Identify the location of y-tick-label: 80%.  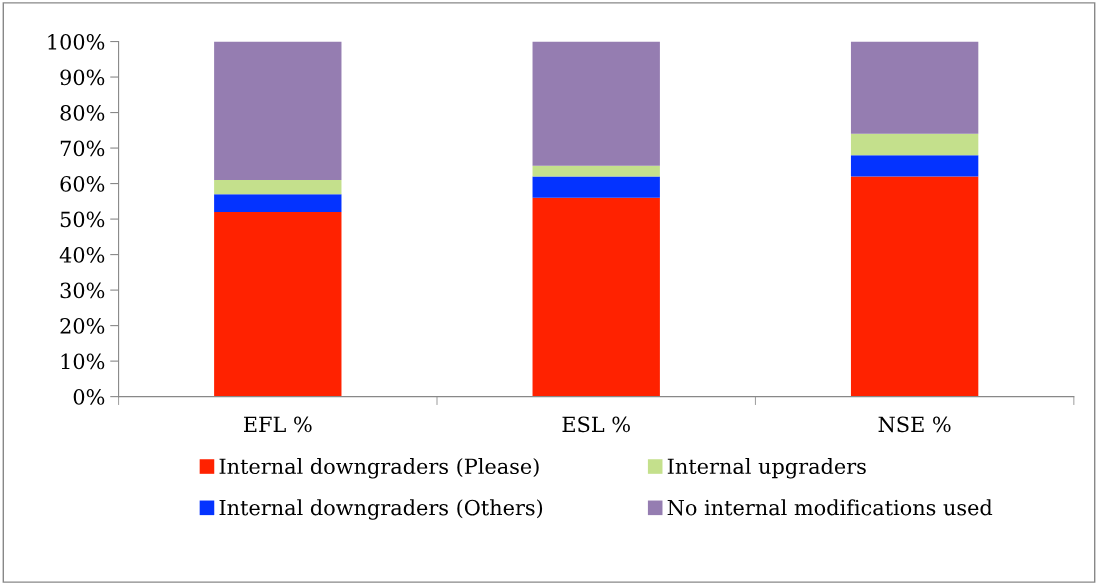
(82, 113).